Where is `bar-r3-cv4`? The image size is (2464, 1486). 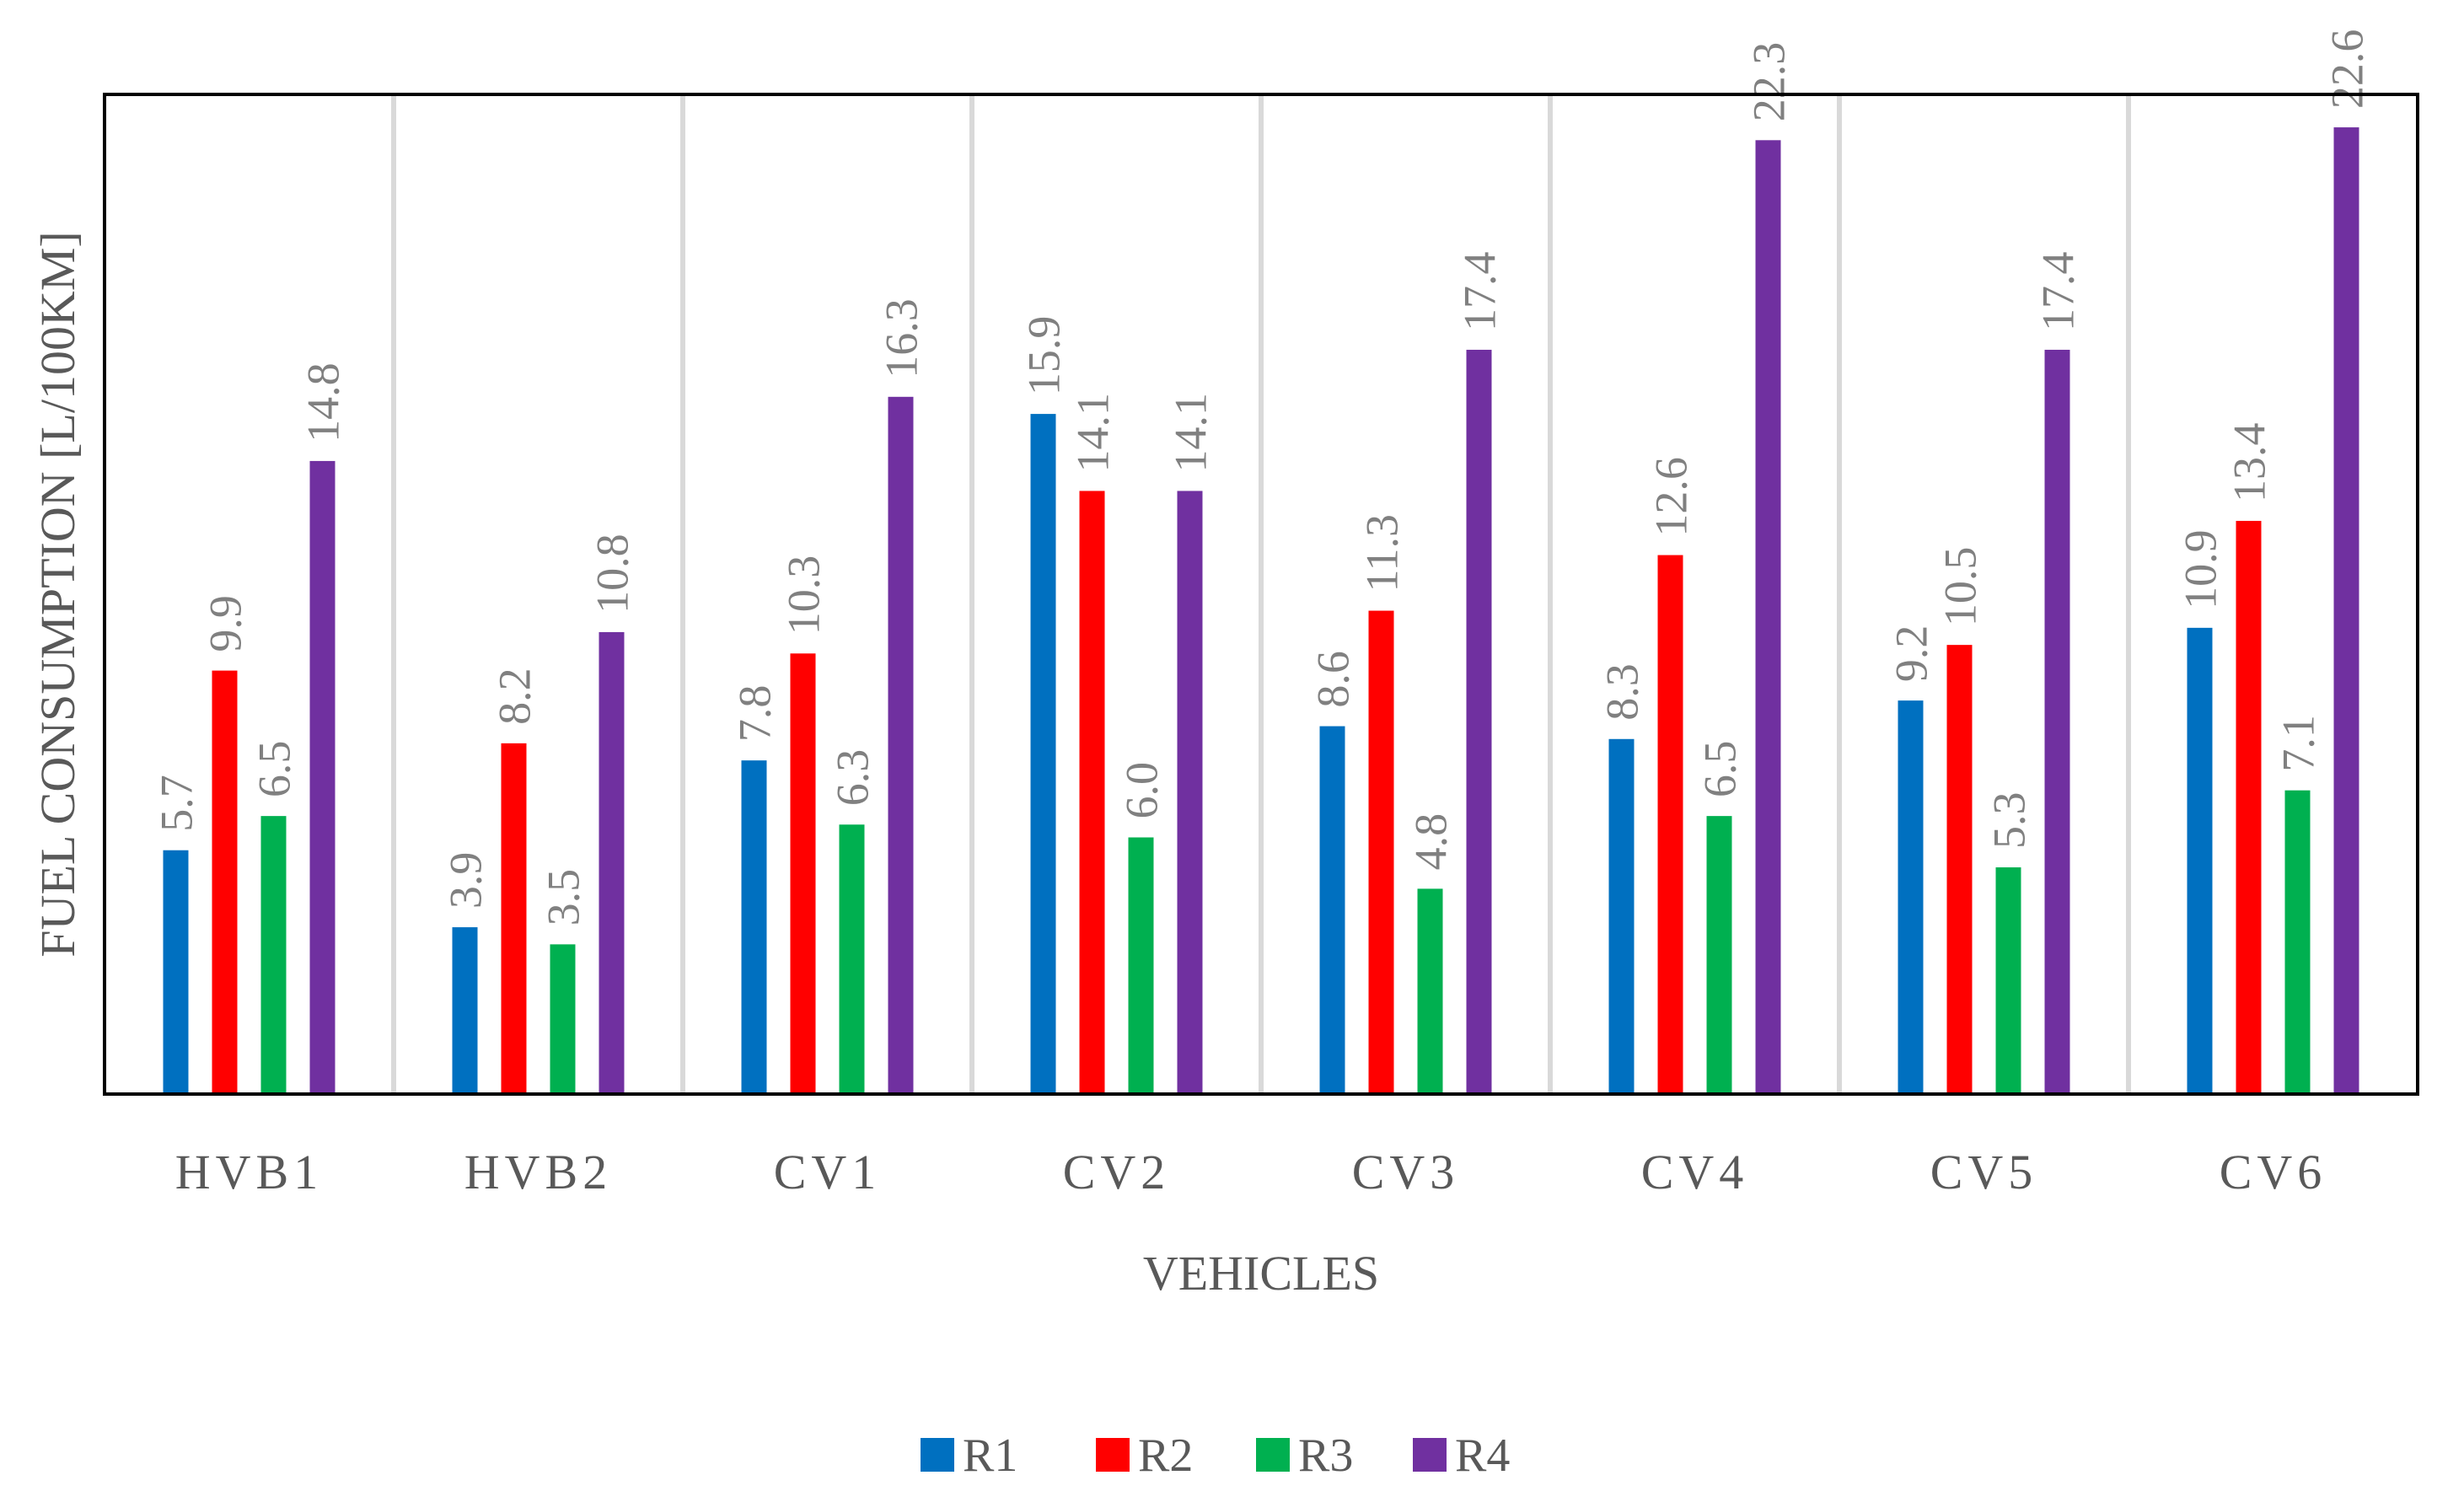 bar-r3-cv4 is located at coordinates (1719, 955).